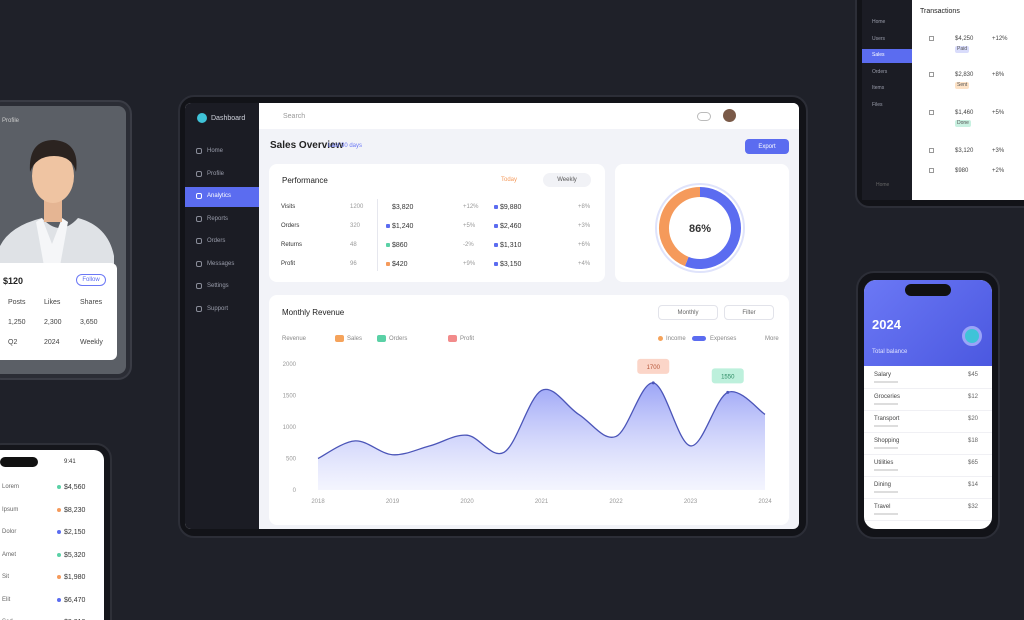  Describe the element at coordinates (307, 145) in the screenshot. I see `page-title: Sales Overview` at that location.